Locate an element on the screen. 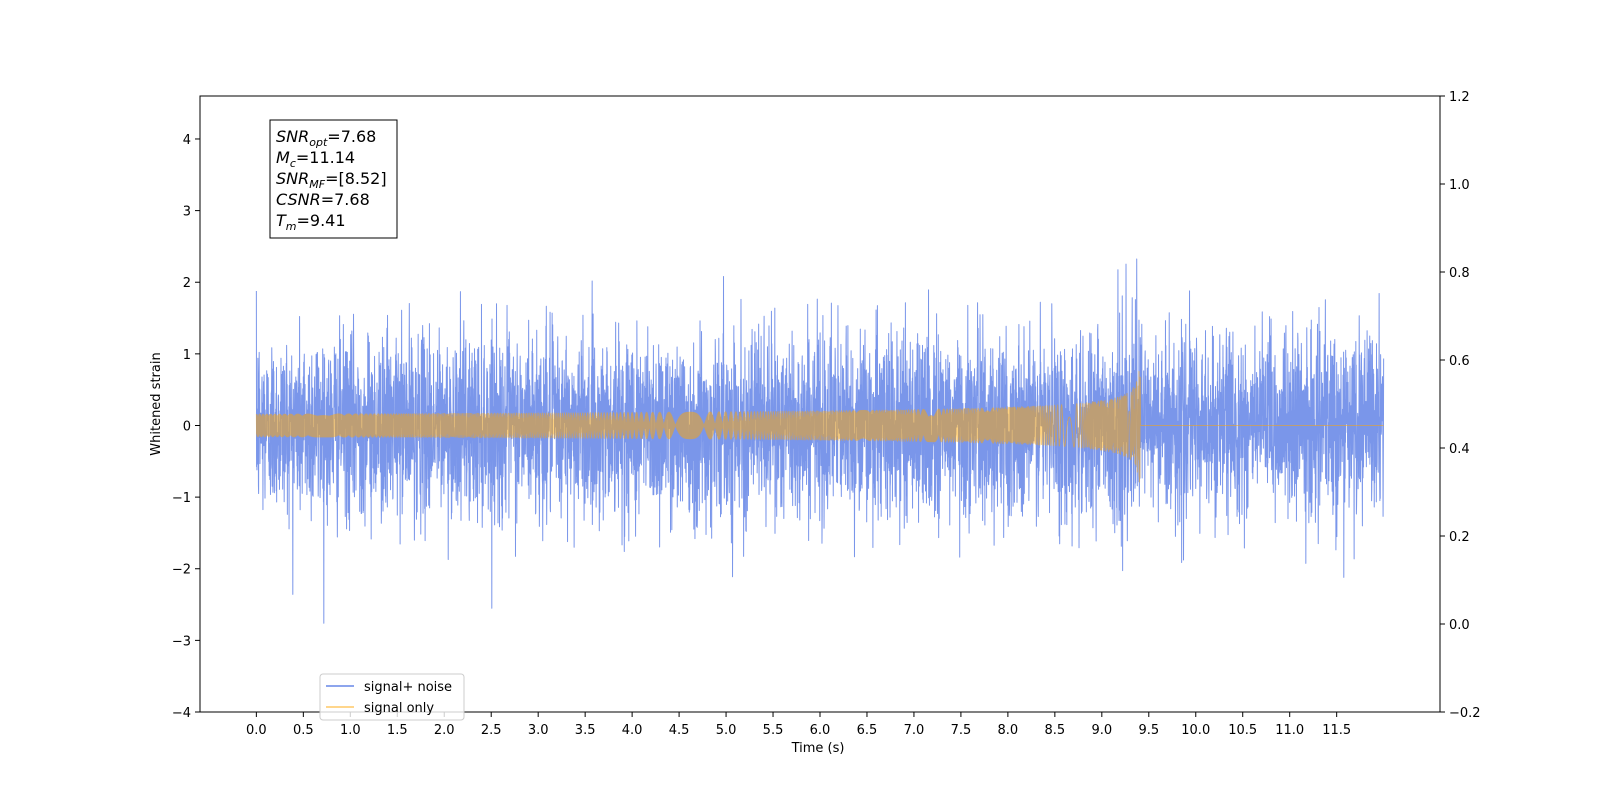 The image size is (1600, 800). legend-label-signal-plus-noise: signal+ noise is located at coordinates (408, 687).